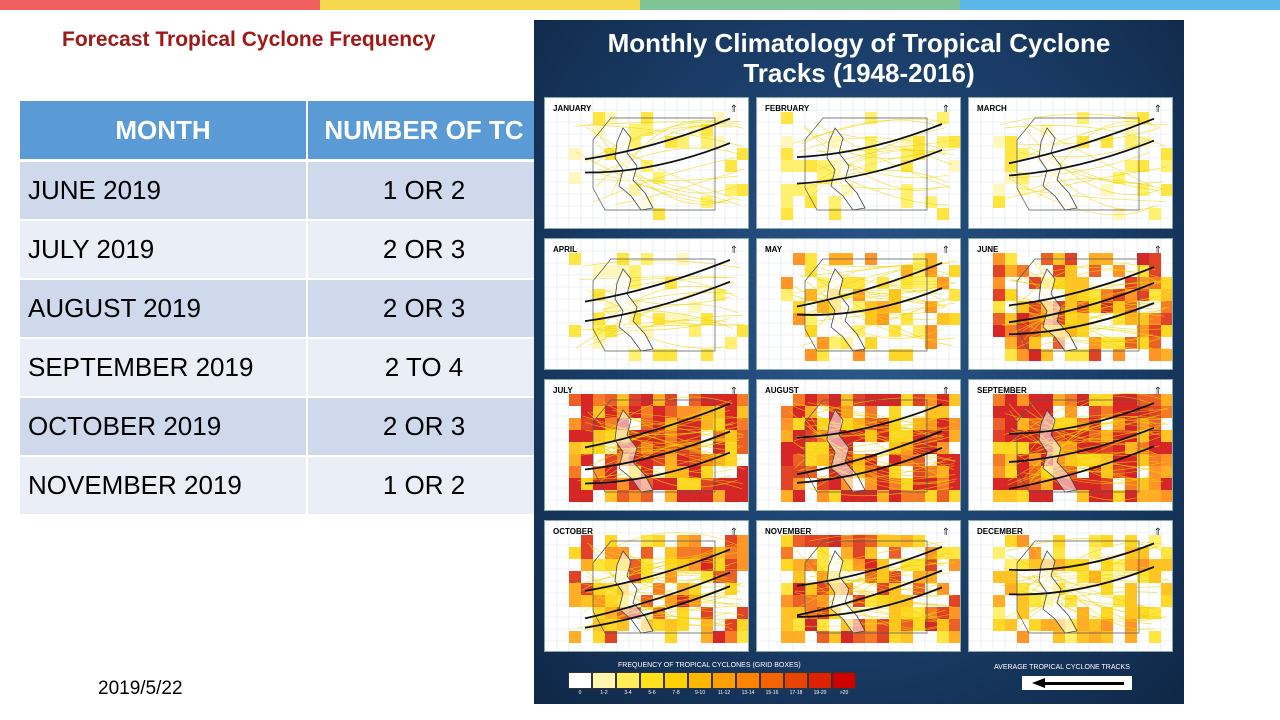 This screenshot has width=1280, height=720. I want to click on area-boundary, so click(866, 446).